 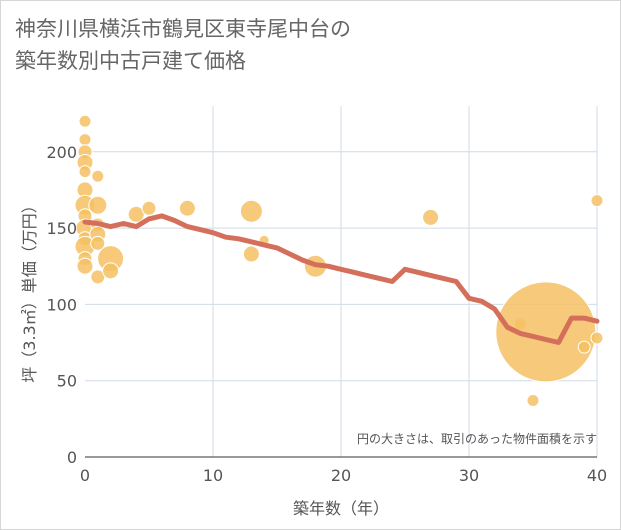 I want to click on chart-title-line-2: 築年数別中古戸建て価格, so click(x=130, y=61).